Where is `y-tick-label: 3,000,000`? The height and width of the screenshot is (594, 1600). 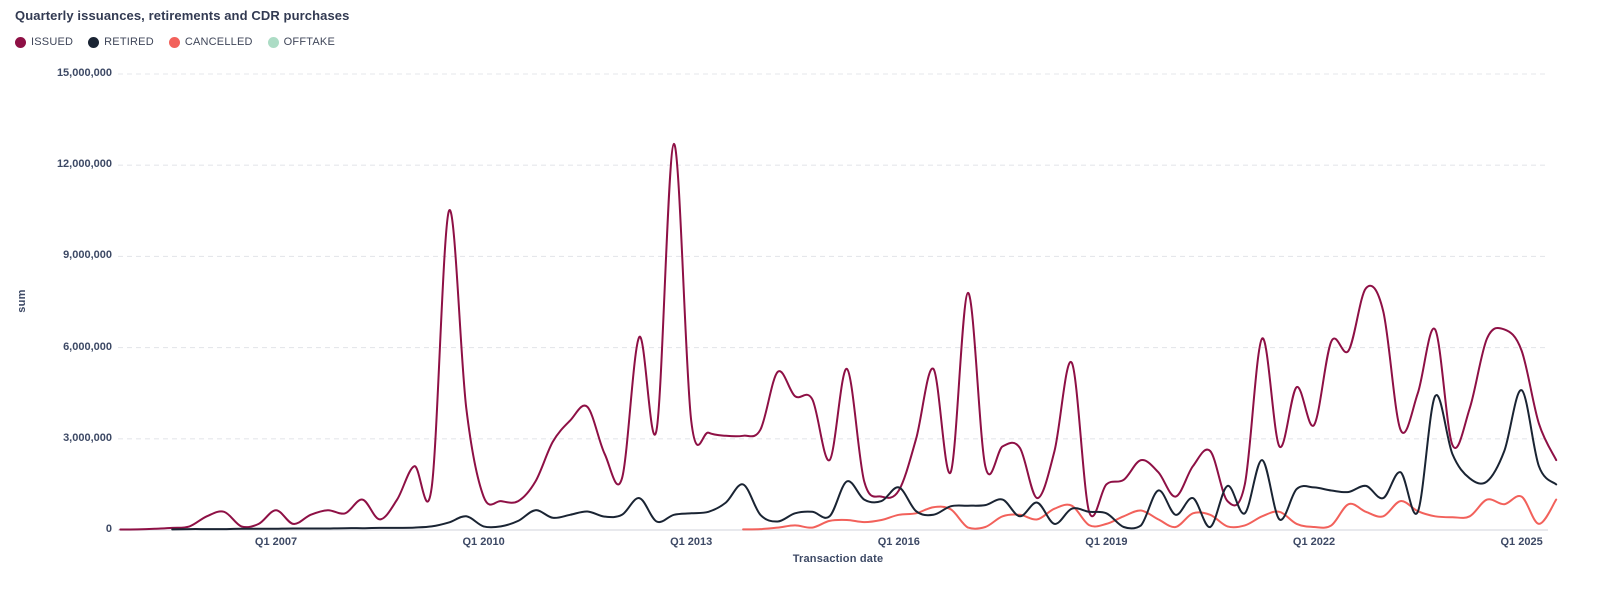
y-tick-label: 3,000,000 is located at coordinates (87, 437).